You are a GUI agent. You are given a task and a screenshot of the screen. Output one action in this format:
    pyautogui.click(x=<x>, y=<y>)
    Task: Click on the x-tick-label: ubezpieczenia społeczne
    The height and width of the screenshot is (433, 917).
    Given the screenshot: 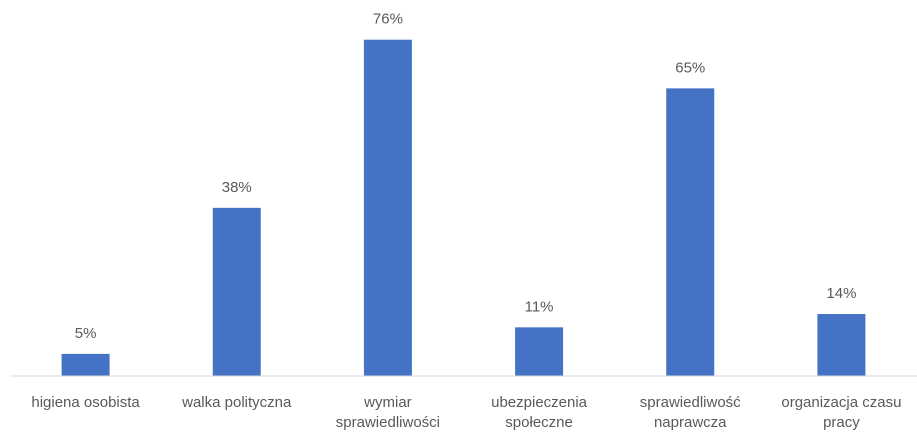 What is the action you would take?
    pyautogui.click(x=539, y=412)
    